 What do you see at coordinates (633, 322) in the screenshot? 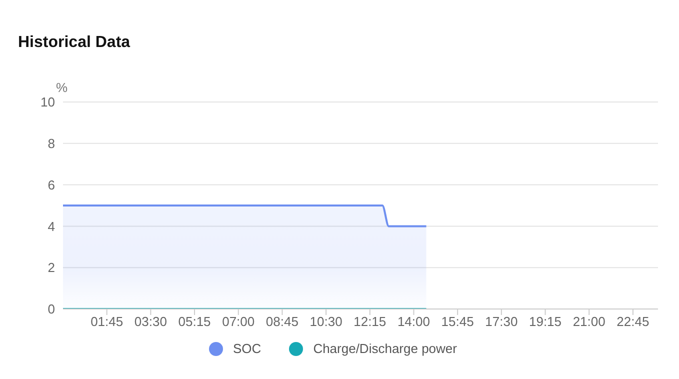
I see `x-tick-label: 22:45` at bounding box center [633, 322].